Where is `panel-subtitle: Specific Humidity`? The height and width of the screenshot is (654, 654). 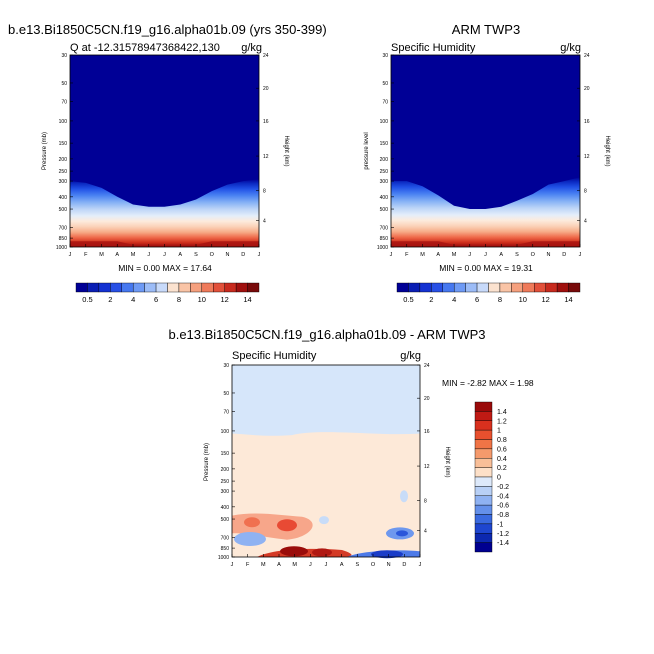
panel-subtitle: Specific Humidity is located at coordinates (433, 48).